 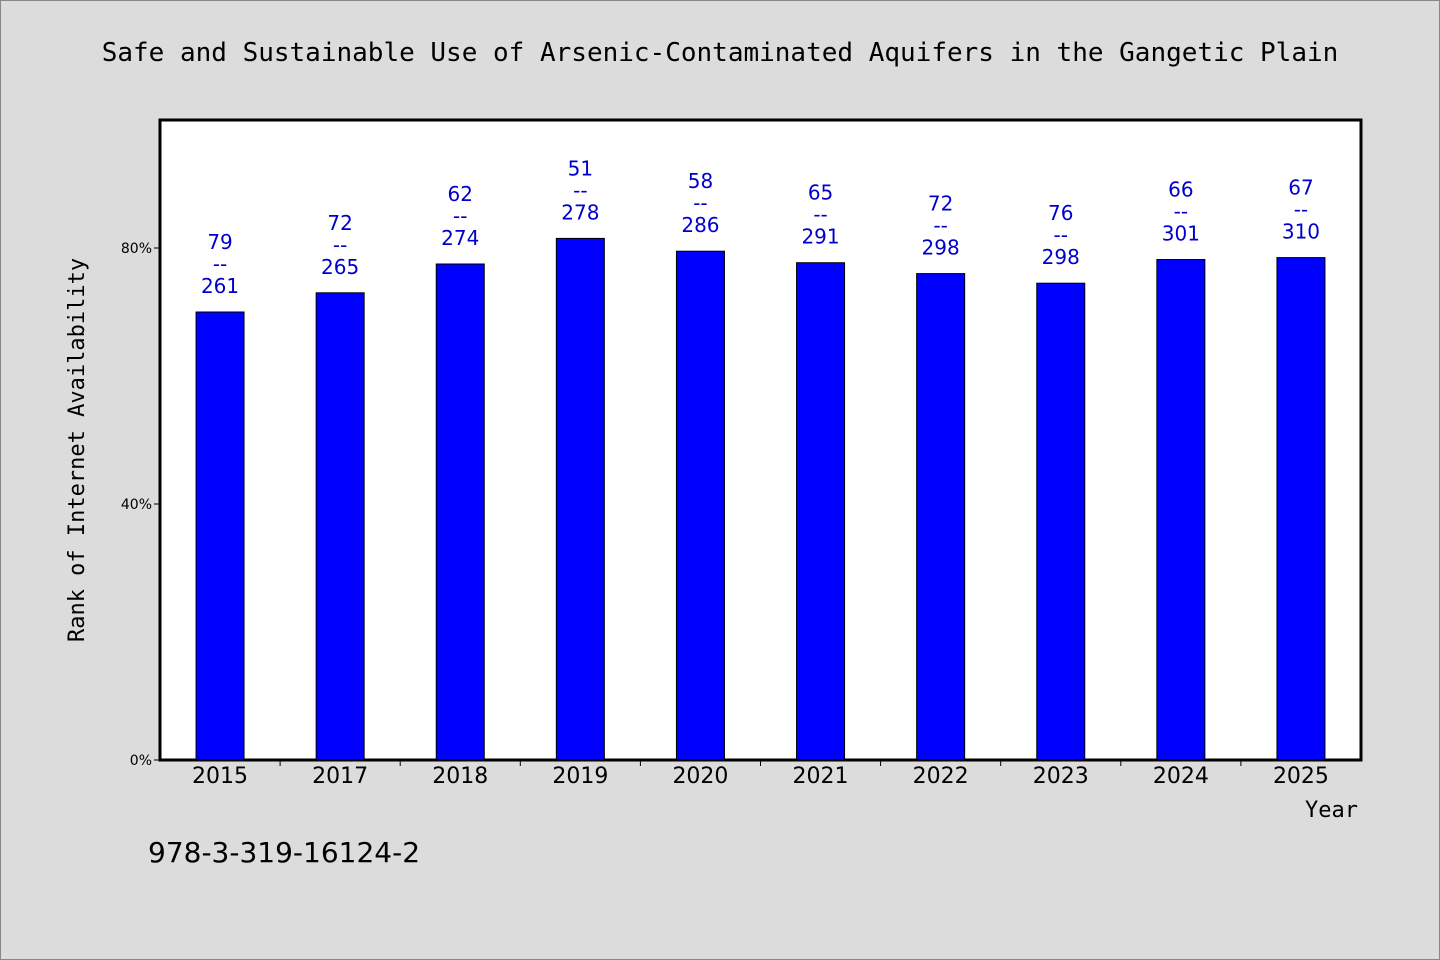 I want to click on x-tick-label: 2020, so click(x=700, y=776).